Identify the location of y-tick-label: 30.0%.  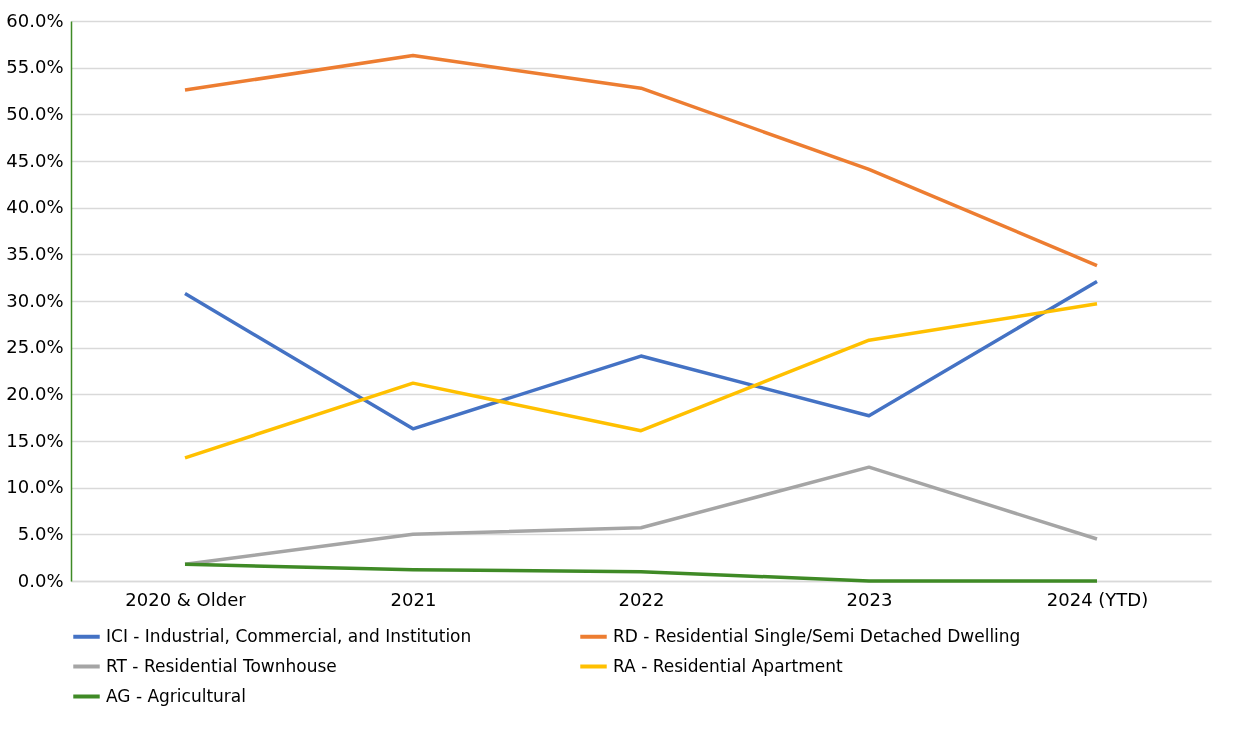
(35, 300).